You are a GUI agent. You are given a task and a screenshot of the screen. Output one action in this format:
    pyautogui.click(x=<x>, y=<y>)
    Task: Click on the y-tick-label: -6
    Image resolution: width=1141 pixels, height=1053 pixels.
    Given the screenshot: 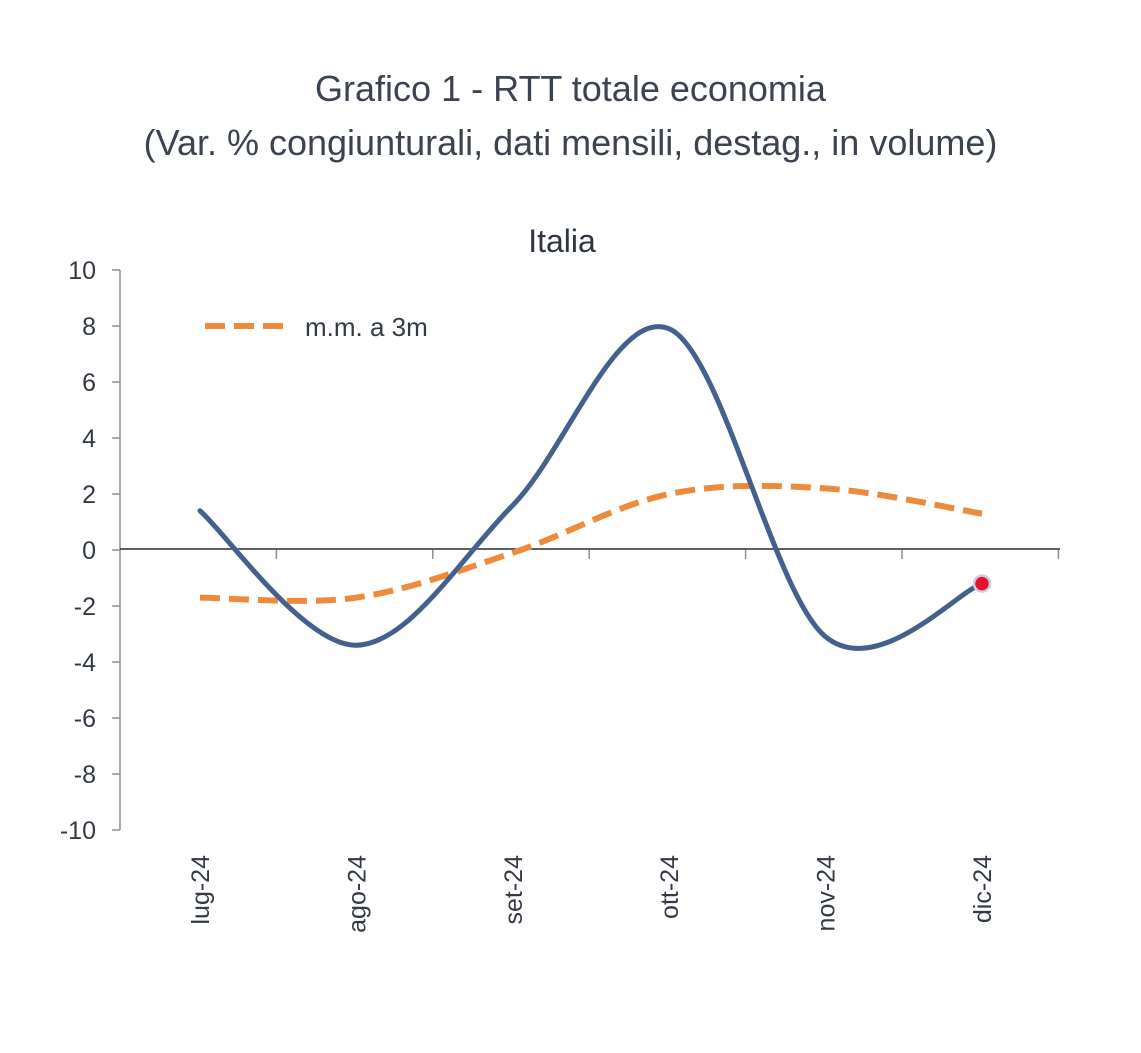 What is the action you would take?
    pyautogui.click(x=85, y=719)
    